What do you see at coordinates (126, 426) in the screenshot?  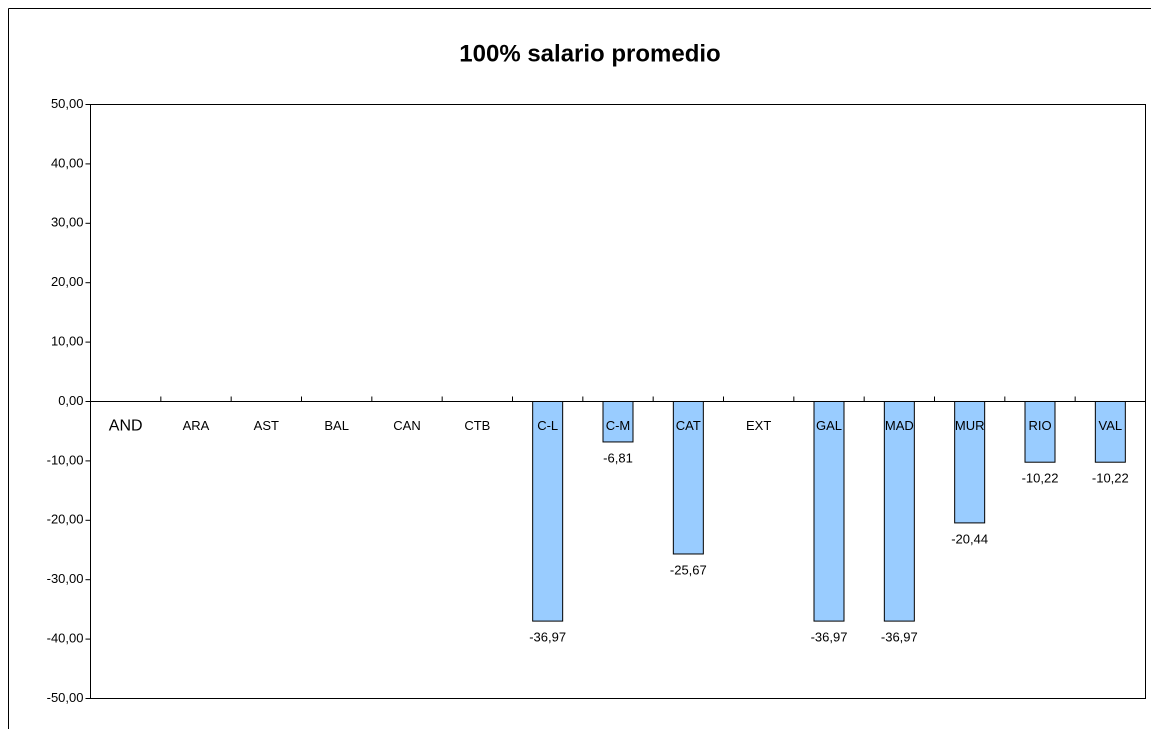 I see `x-tick-label: AND` at bounding box center [126, 426].